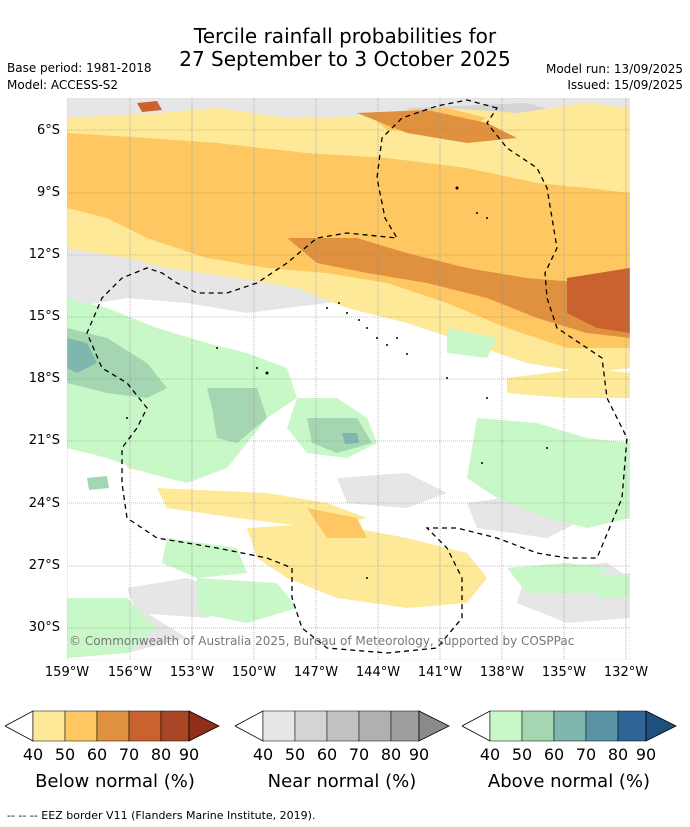 This screenshot has height=827, width=690. Describe the element at coordinates (586, 754) in the screenshot. I see `above-tick-70: 70` at that location.